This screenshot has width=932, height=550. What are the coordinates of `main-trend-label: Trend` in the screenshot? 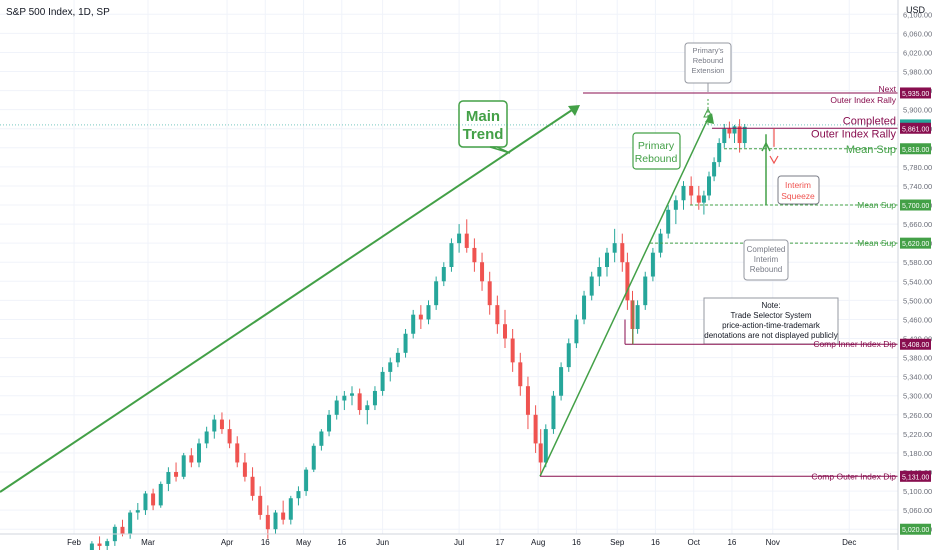 It's located at (483, 134).